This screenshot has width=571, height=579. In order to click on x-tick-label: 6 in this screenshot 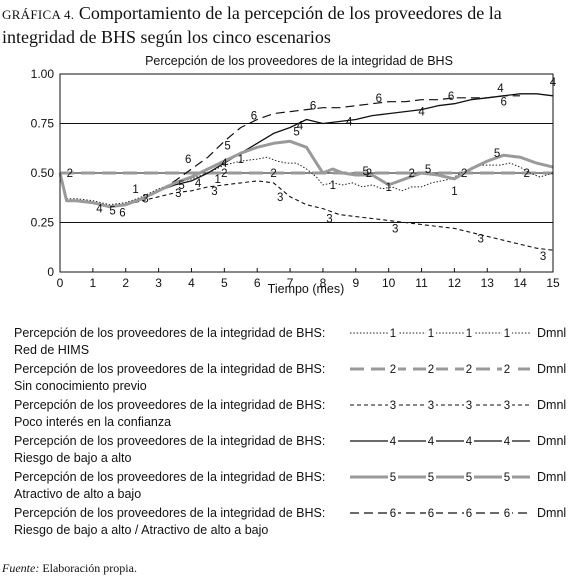, I will do `click(257, 283)`.